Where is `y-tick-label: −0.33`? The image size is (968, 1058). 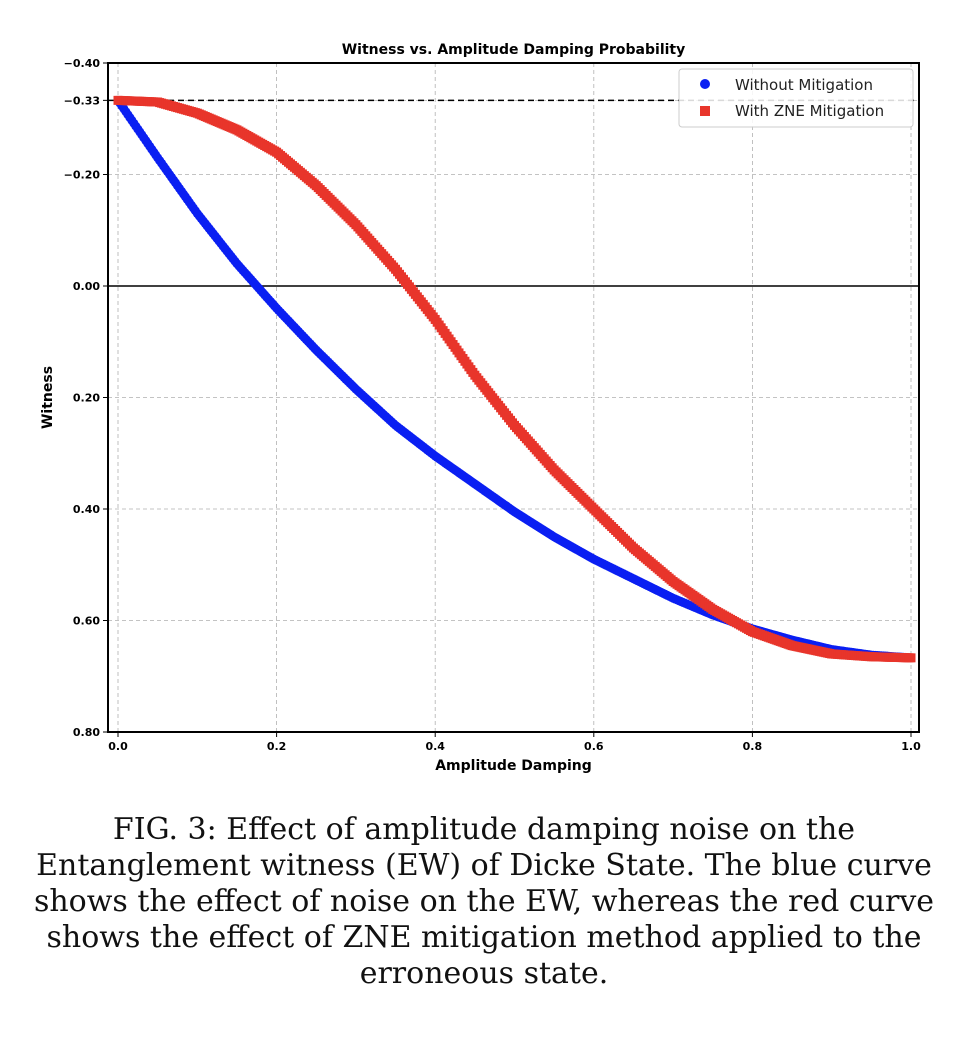 y-tick-label: −0.33 is located at coordinates (82, 100).